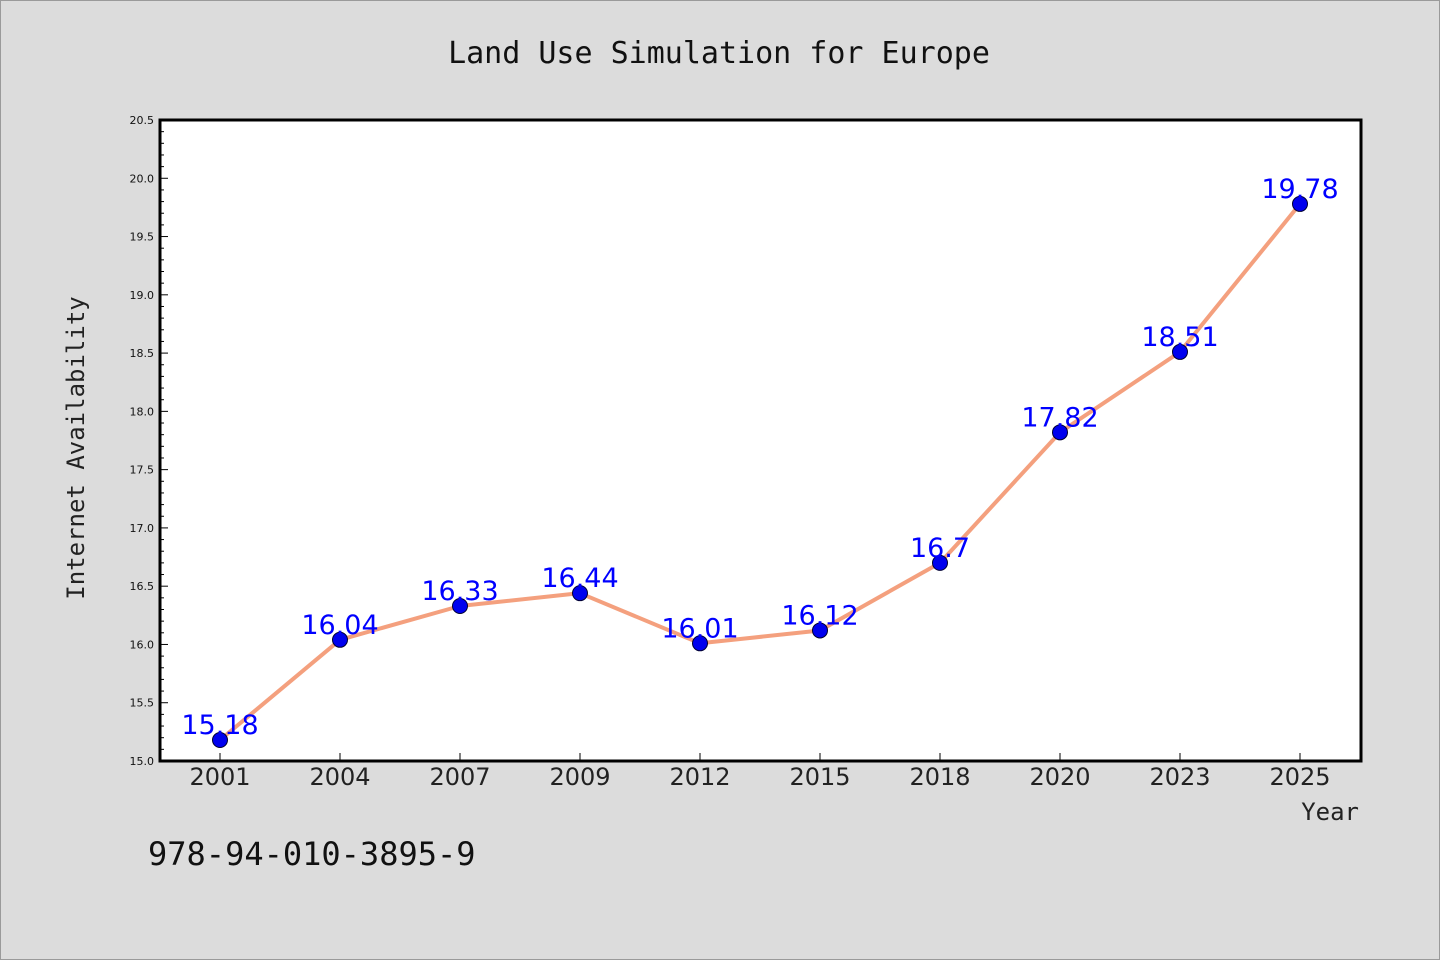 The width and height of the screenshot is (1440, 960). I want to click on y-tick-label: 15.5, so click(142, 703).